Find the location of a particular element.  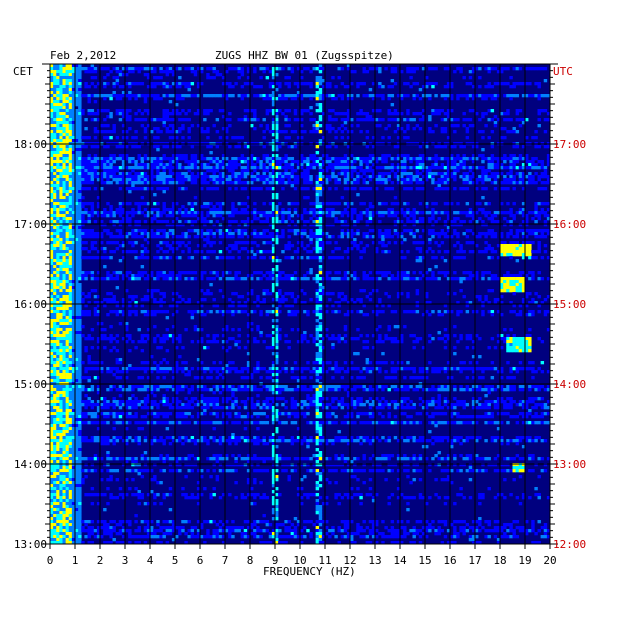

x-tick-label: 19 is located at coordinates (524, 560).